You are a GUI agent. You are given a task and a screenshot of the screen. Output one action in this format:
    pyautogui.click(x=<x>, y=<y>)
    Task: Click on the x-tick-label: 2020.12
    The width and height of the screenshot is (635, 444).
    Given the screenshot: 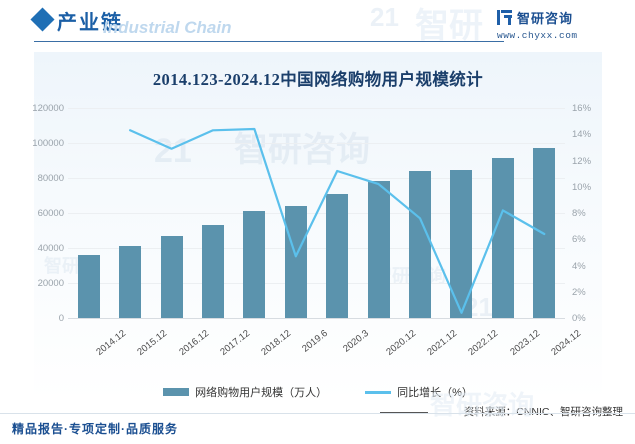 What is the action you would take?
    pyautogui.click(x=400, y=343)
    